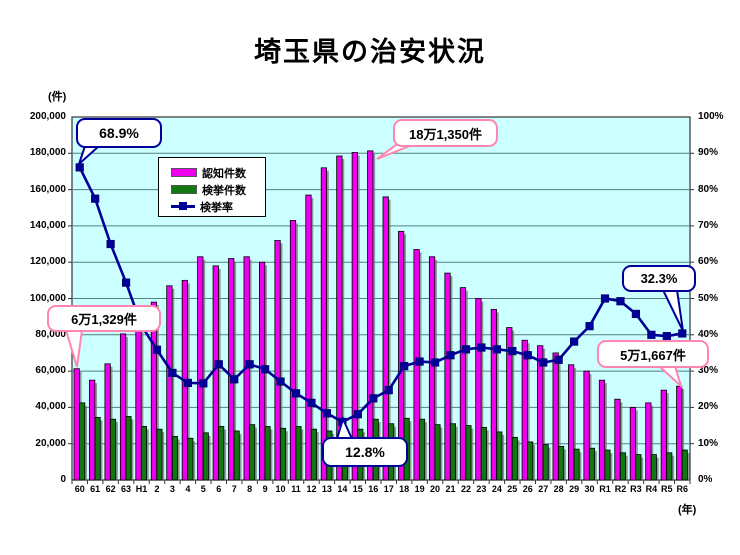 Image resolution: width=740 pixels, height=555 pixels. What do you see at coordinates (95, 489) in the screenshot?
I see `x-axis-category-label: 61` at bounding box center [95, 489].